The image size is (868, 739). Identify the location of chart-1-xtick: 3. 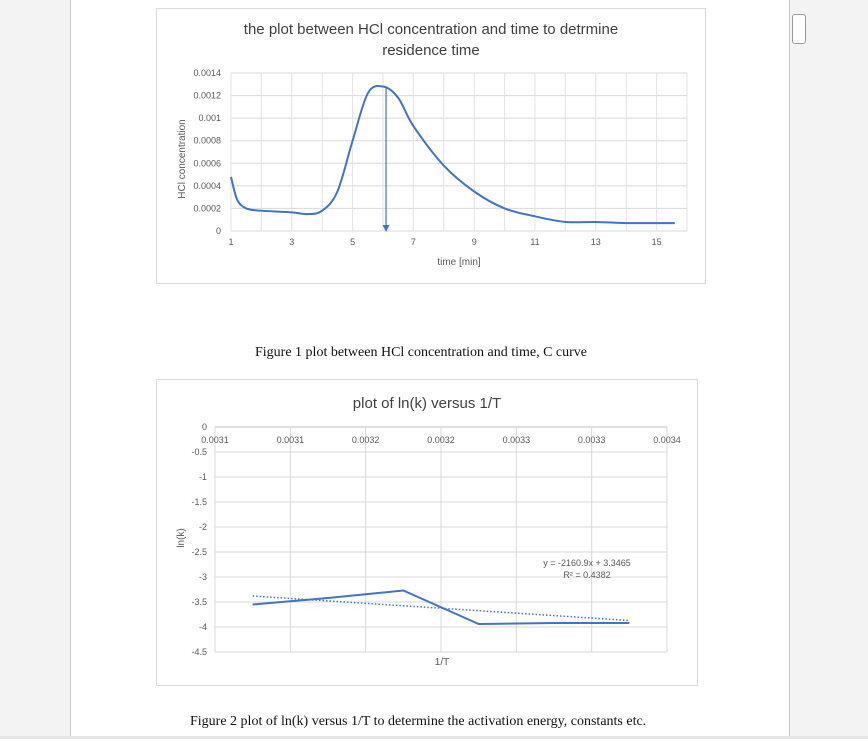
(291, 242).